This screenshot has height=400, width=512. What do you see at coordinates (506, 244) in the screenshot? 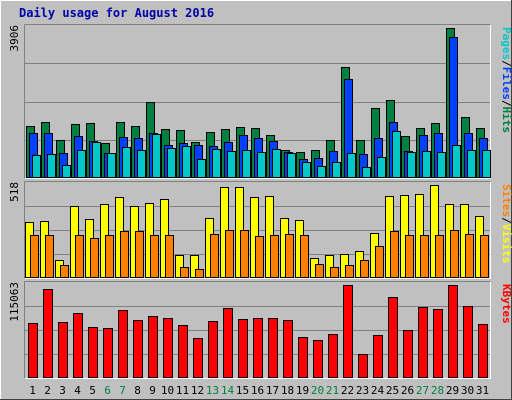
I see `visits-legend-entry: Visits` at bounding box center [506, 244].